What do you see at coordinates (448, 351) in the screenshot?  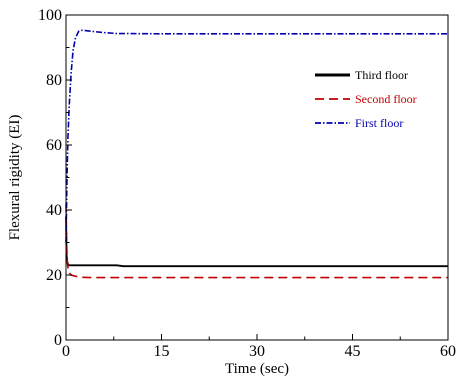 I see `x-tick-label: 60` at bounding box center [448, 351].